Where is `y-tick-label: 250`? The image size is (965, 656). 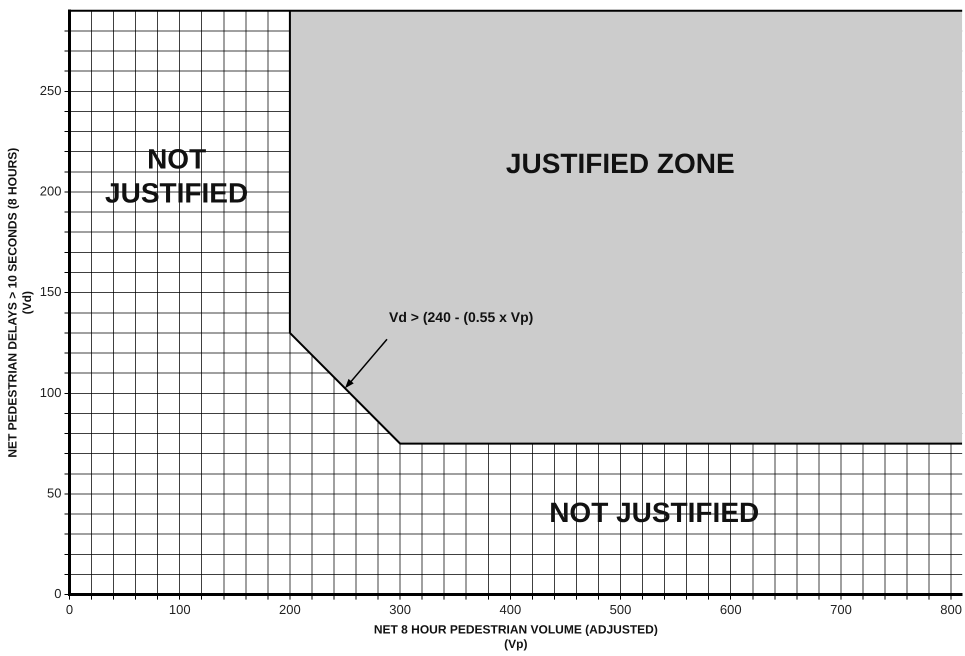 y-tick-label: 250 is located at coordinates (51, 90).